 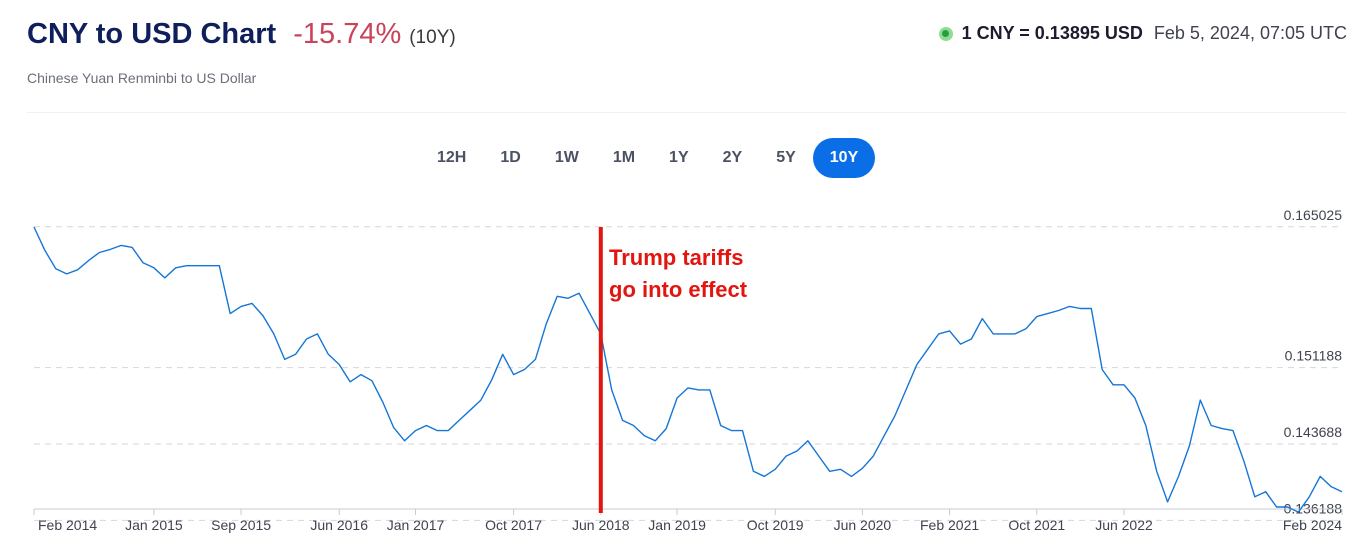 I want to click on y-tick-label: 0.143688, so click(x=1313, y=432).